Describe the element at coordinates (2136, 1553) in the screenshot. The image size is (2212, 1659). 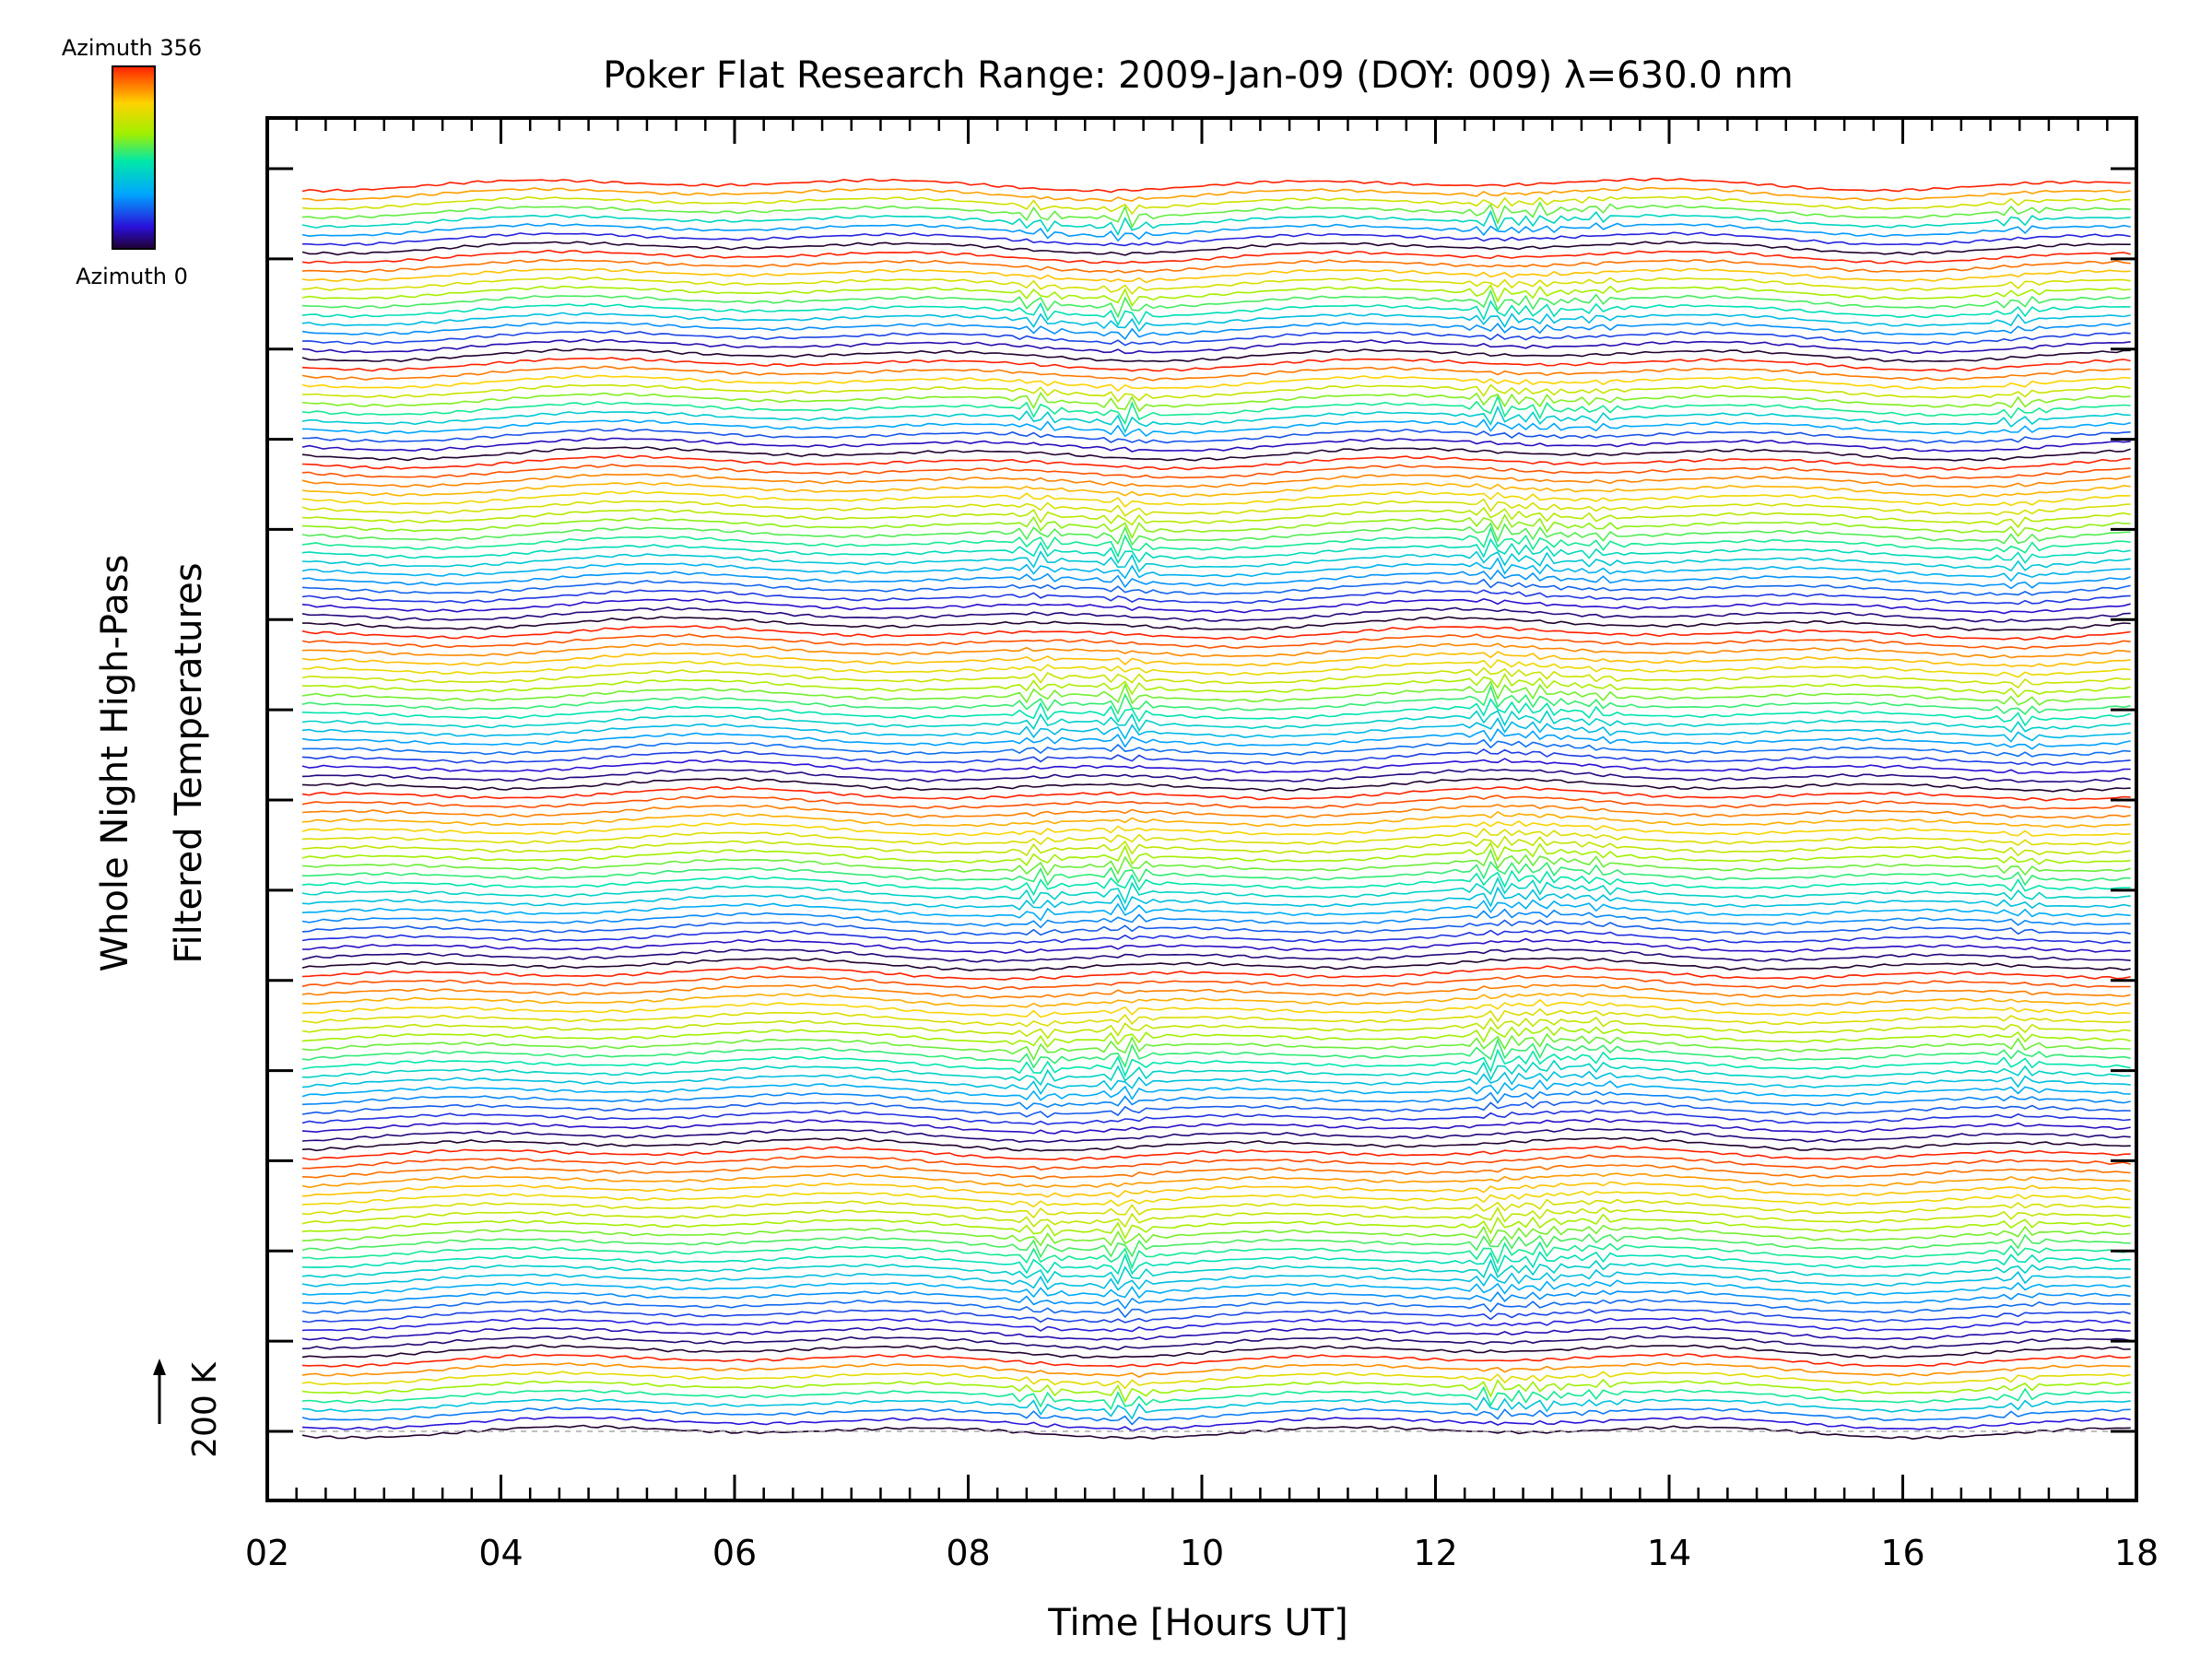
I see `x-tick-label: 18` at that location.